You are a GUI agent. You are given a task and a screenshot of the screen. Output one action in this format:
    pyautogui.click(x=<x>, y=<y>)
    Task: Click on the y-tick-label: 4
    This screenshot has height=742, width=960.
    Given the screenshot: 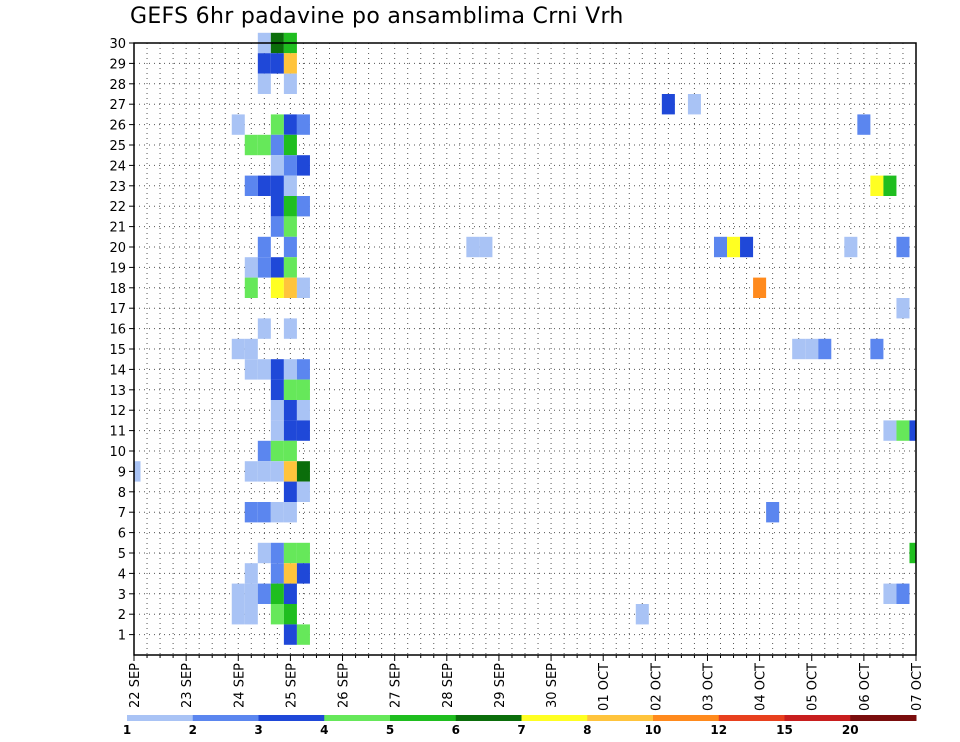 What is the action you would take?
    pyautogui.click(x=122, y=574)
    